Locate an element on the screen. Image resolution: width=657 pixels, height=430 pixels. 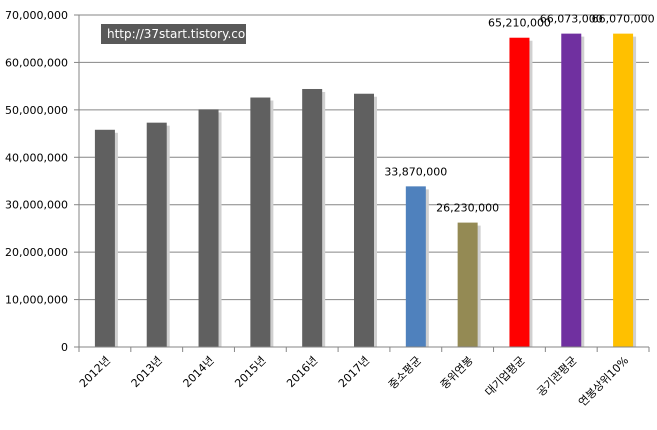
y-tick-label: 70,000,000 is located at coordinates (36, 15).